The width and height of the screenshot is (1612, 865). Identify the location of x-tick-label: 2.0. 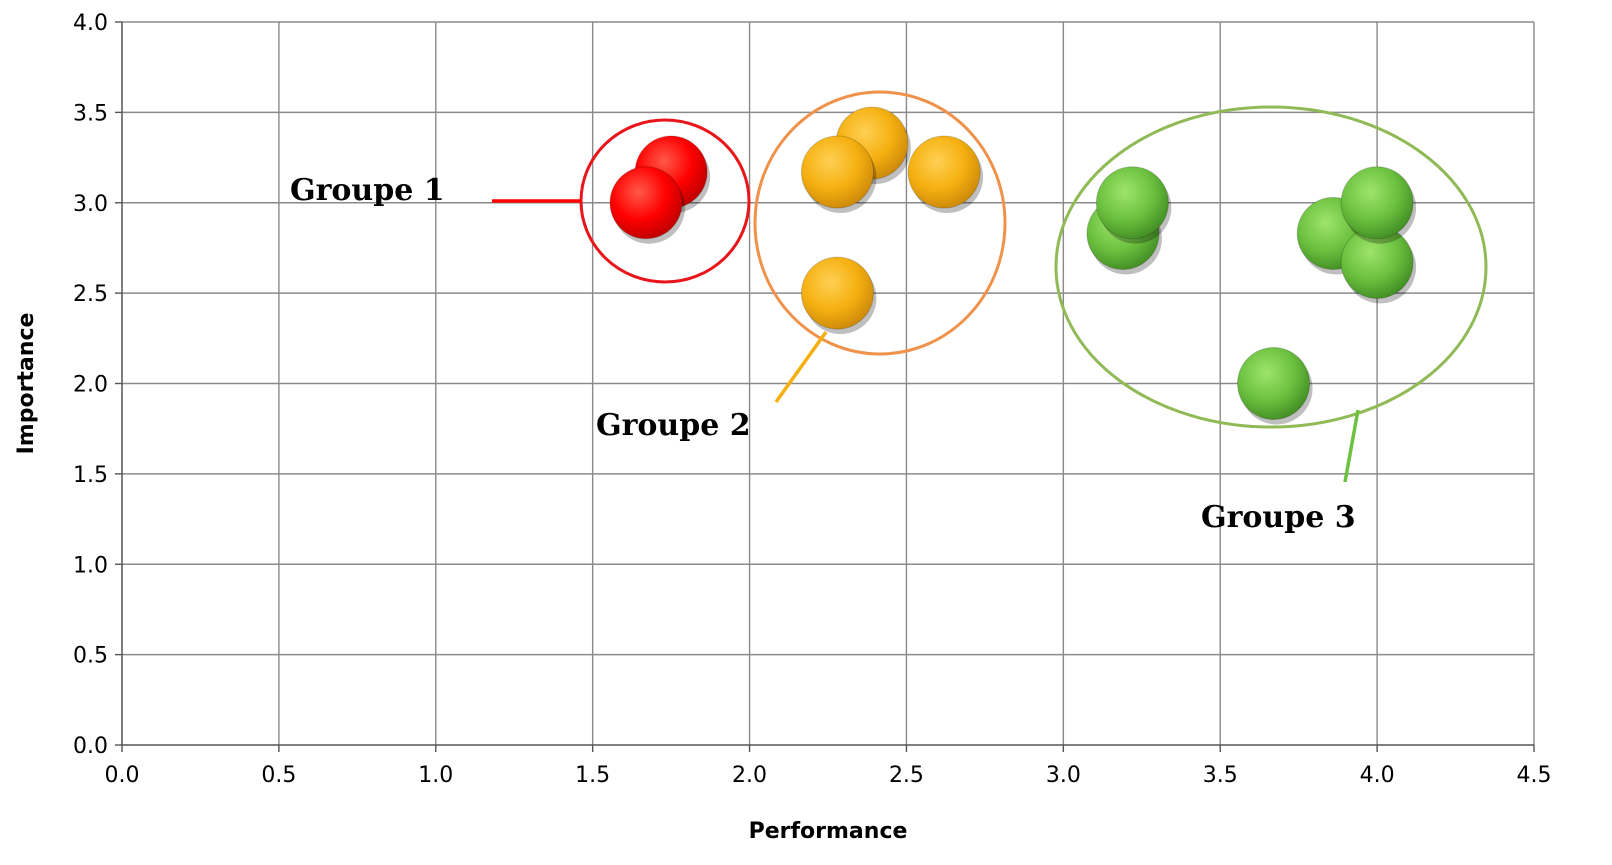
(749, 775).